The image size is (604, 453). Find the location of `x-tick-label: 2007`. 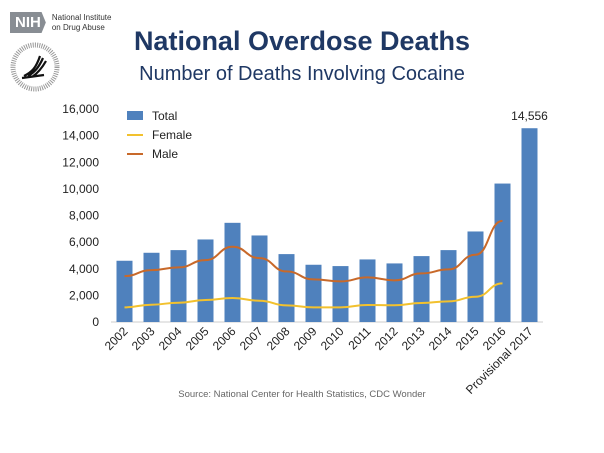

x-tick-label: 2007 is located at coordinates (251, 338).